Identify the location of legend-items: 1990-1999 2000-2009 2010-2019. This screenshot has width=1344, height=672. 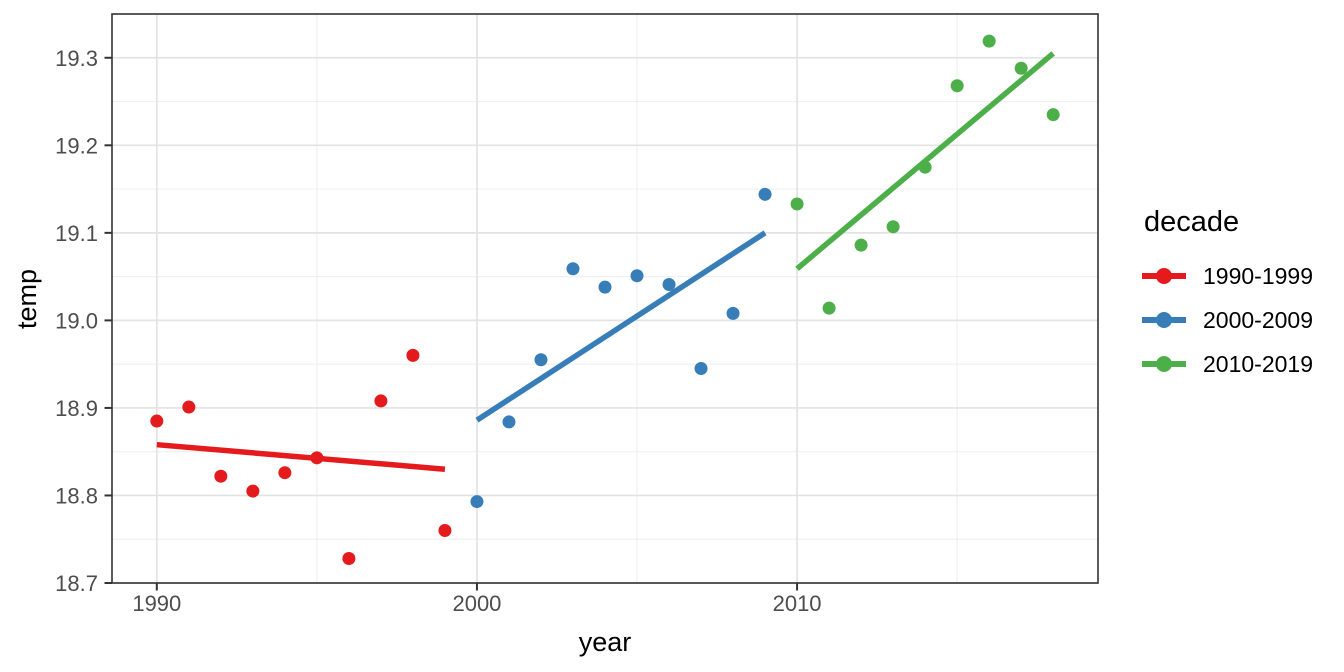
(1223, 320).